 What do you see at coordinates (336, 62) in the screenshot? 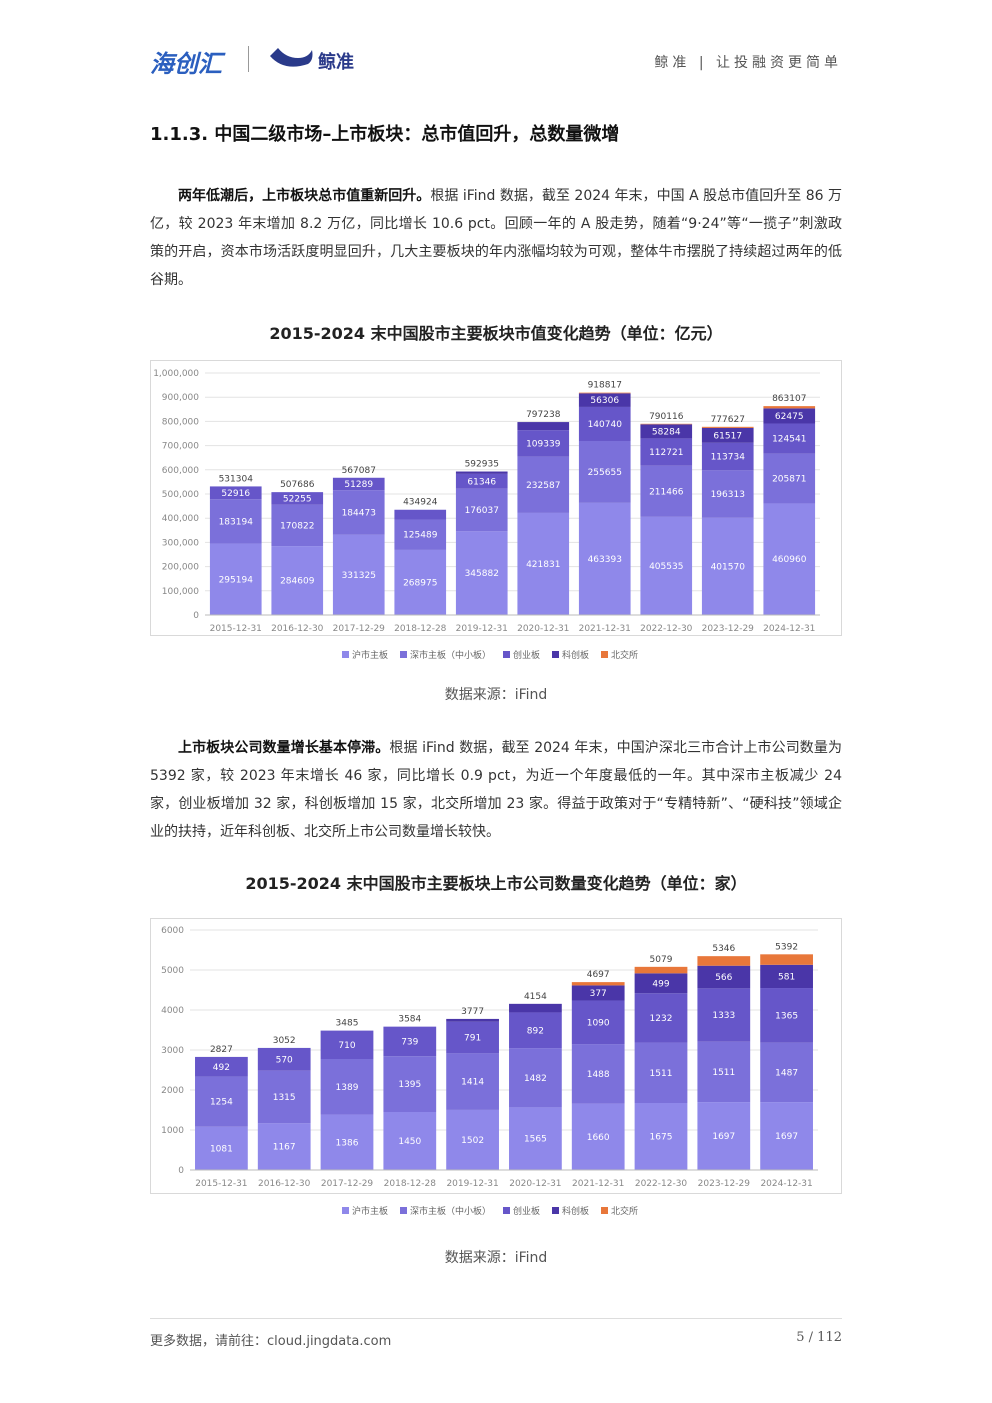
I see `brand: 鲸准` at bounding box center [336, 62].